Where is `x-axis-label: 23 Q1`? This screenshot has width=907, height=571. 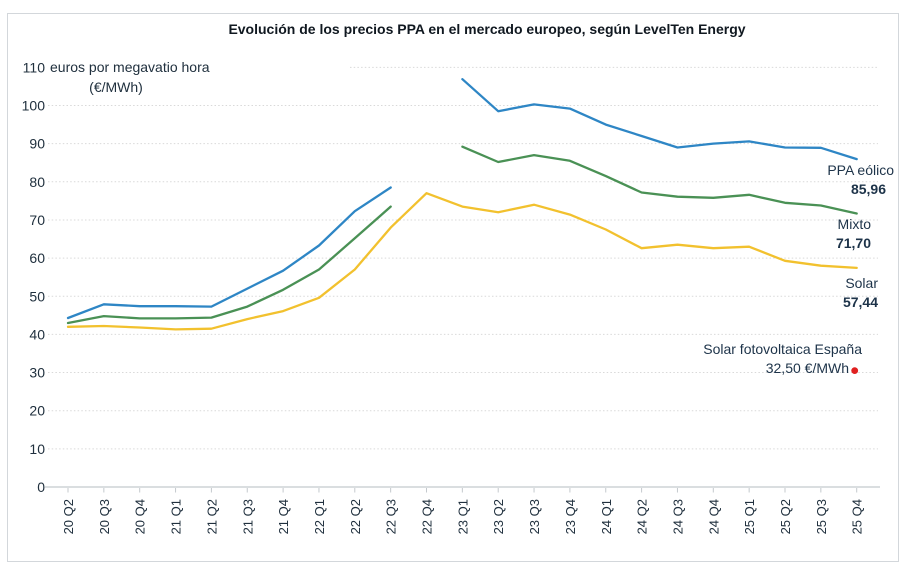
x-axis-label: 23 Q1 is located at coordinates (462, 516).